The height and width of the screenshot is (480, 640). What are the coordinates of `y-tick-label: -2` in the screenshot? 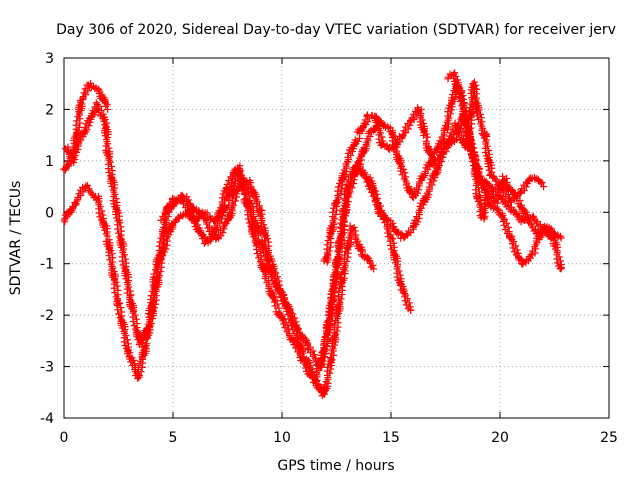 It's located at (47, 316).